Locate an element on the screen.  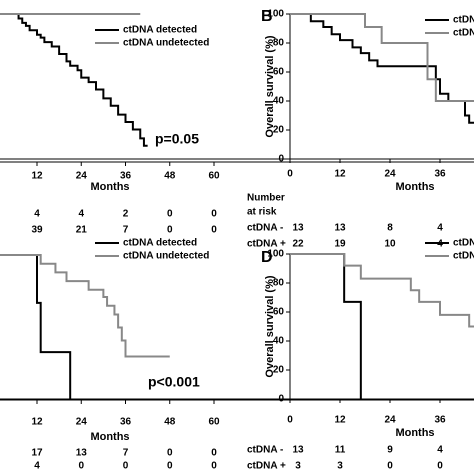
risk-count: 2 is located at coordinates (126, 214).